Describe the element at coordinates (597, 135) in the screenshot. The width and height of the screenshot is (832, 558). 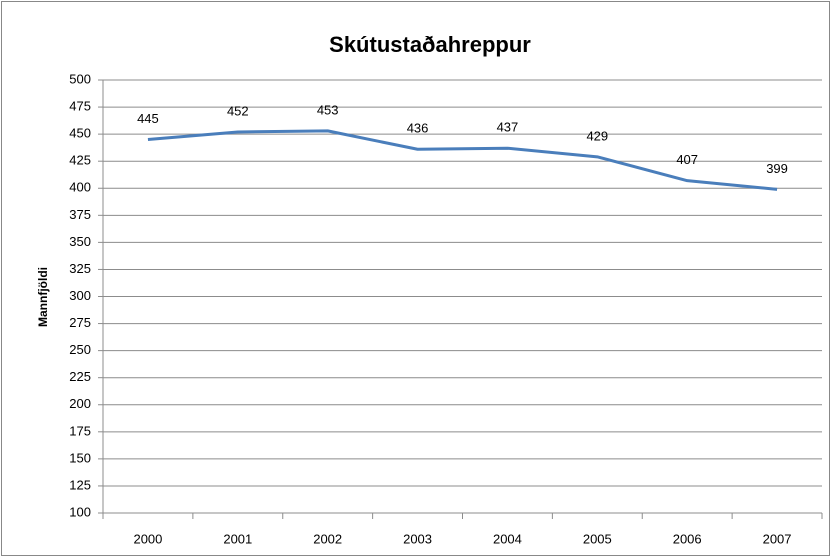
I see `data-label: 429` at that location.